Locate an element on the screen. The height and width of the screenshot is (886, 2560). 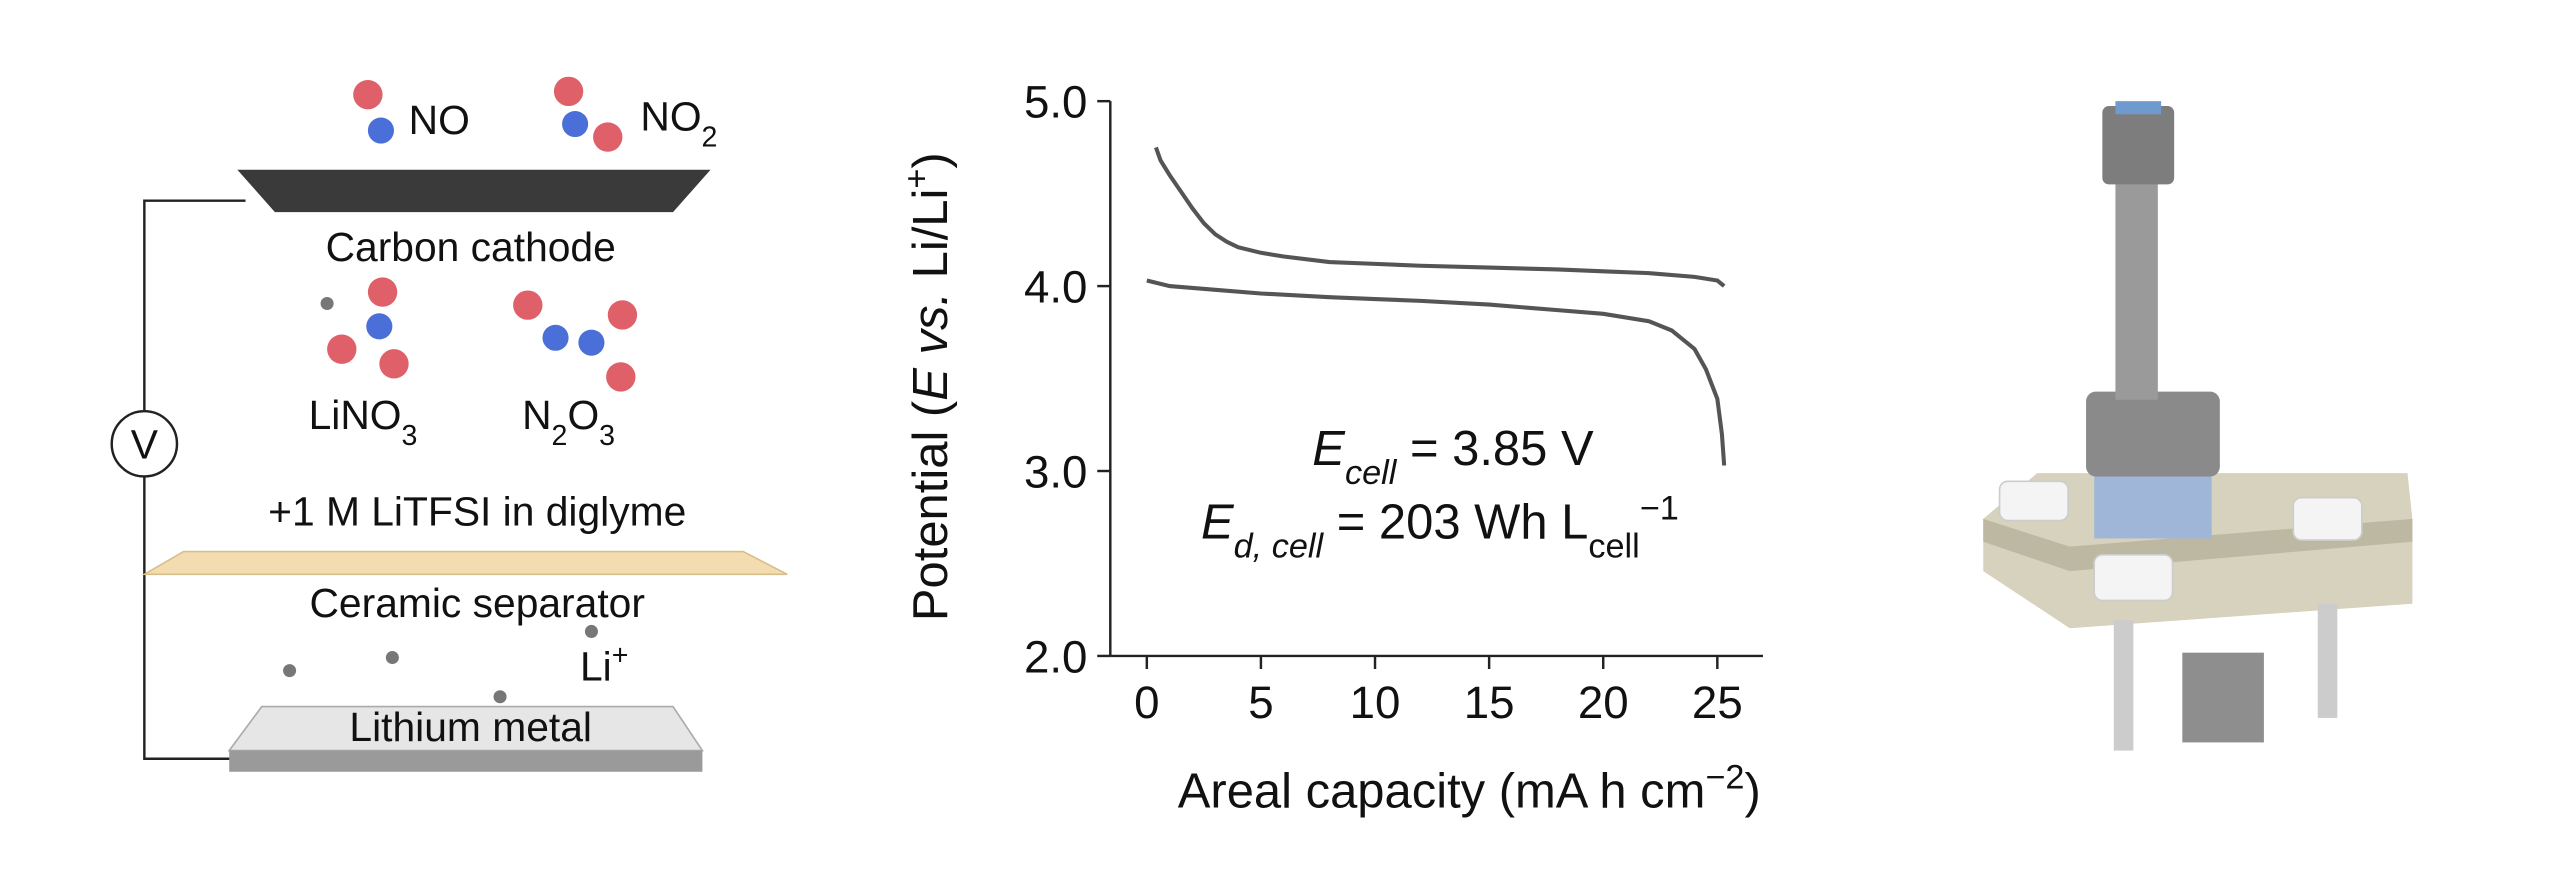
y-tick-label: 4.0 is located at coordinates (1056, 286).